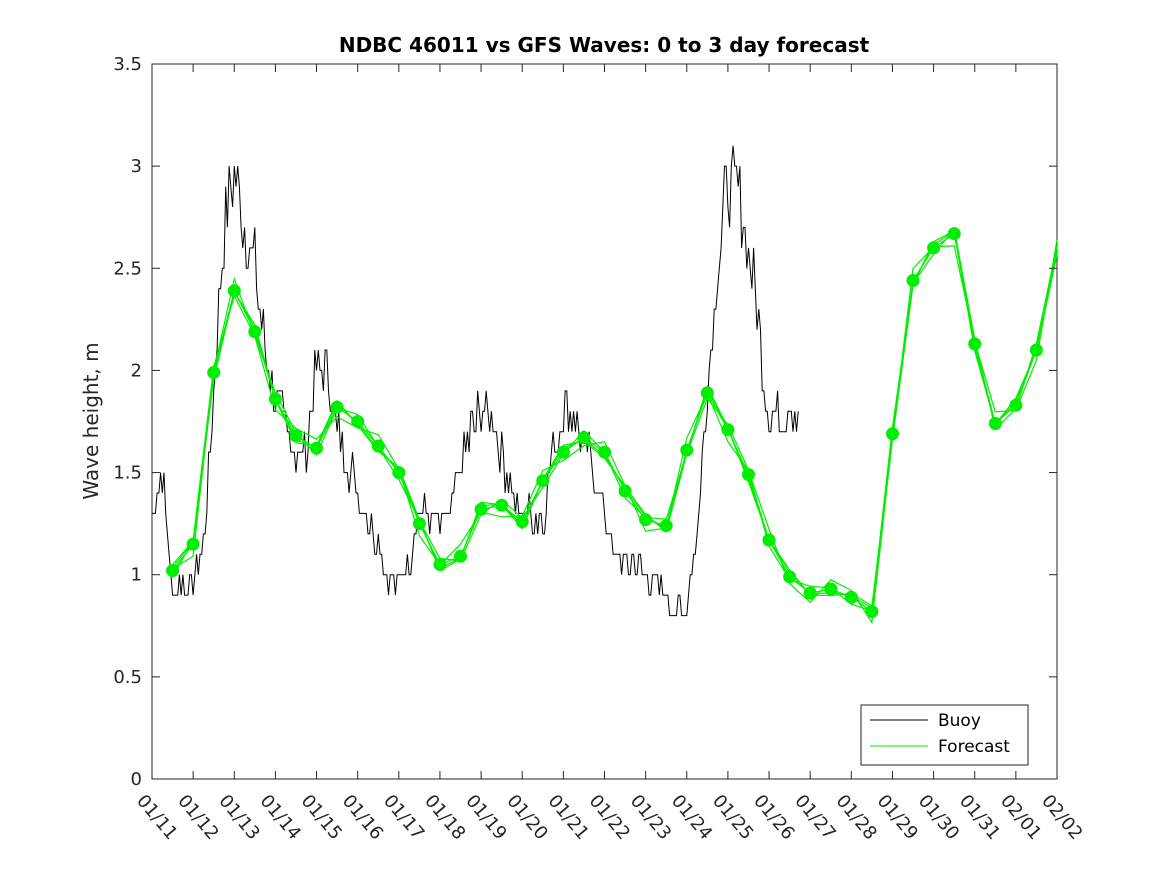 Image resolution: width=1167 pixels, height=875 pixels. Describe the element at coordinates (959, 721) in the screenshot. I see `legend-buoy-label: Buoy` at that location.